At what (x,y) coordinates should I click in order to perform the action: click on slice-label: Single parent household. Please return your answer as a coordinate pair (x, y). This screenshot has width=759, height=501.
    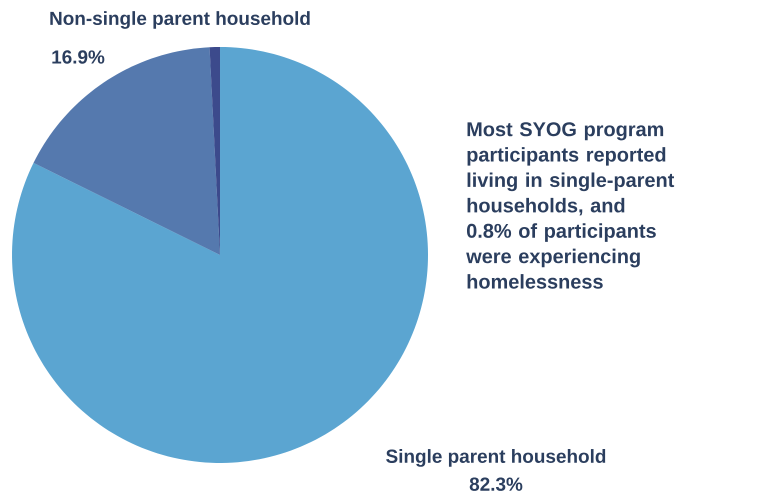
    Looking at the image, I should click on (496, 458).